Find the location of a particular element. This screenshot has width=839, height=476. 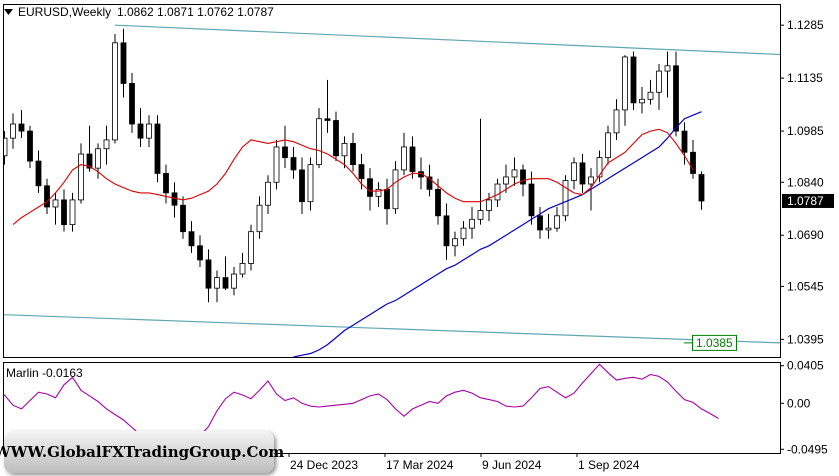

osc-y-tick-label: -0.0495 is located at coordinates (807, 449).